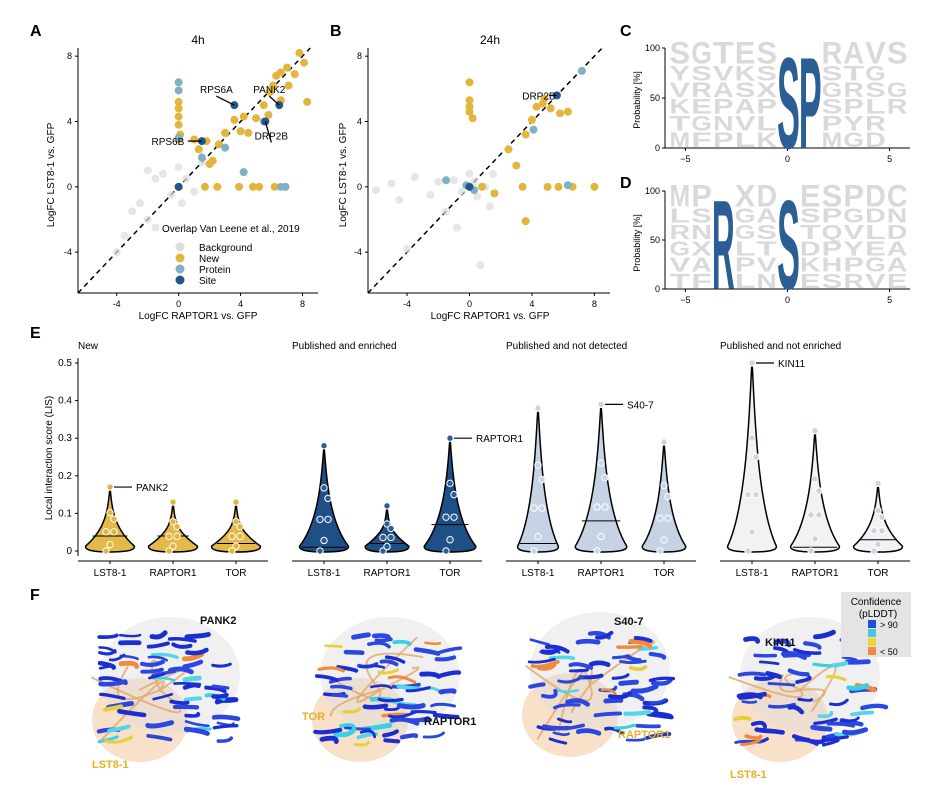 The height and width of the screenshot is (790, 926). What do you see at coordinates (876, 624) in the screenshot?
I see `confidence-legend: Confidence (pLDDT) > 90 < 50` at bounding box center [876, 624].